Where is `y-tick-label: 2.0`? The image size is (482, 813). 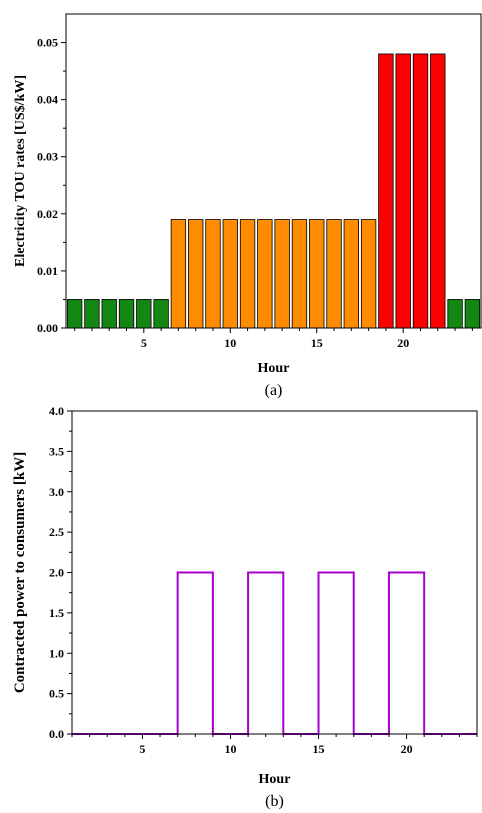
y-tick-label: 2.0 is located at coordinates (56, 573).